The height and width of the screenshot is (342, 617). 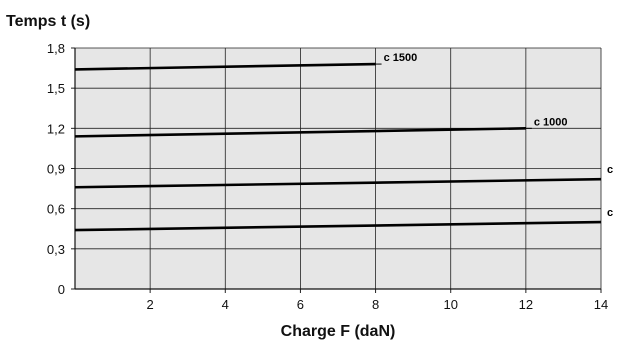 I want to click on series-label: c 1500, so click(x=401, y=58).